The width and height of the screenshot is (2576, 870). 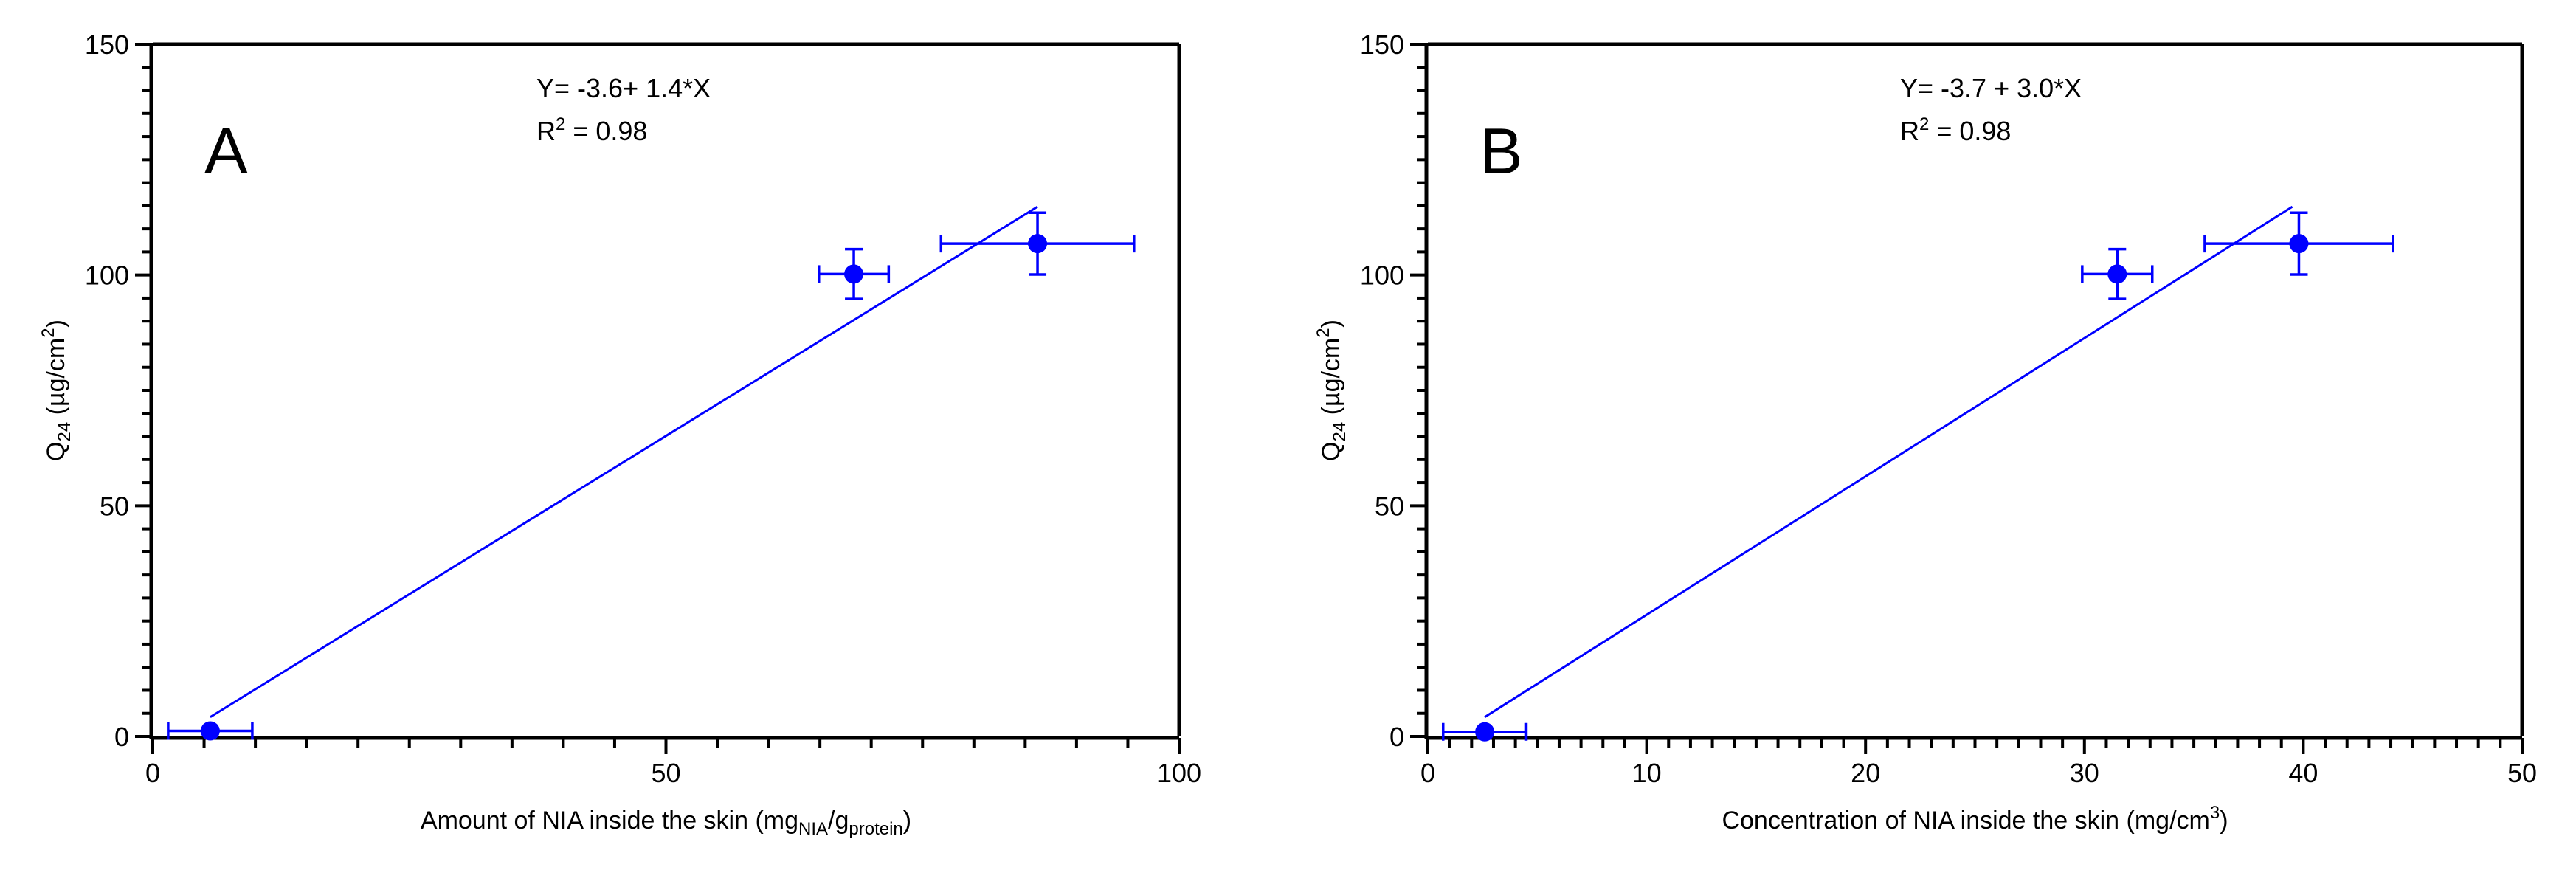 What do you see at coordinates (1865, 773) in the screenshot?
I see `x-tick-label: 20` at bounding box center [1865, 773].